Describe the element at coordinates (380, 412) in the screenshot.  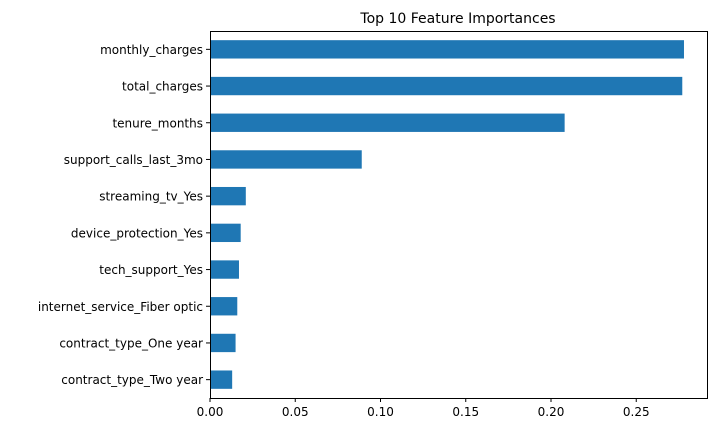
I see `x-tick-label: 0.10` at that location.